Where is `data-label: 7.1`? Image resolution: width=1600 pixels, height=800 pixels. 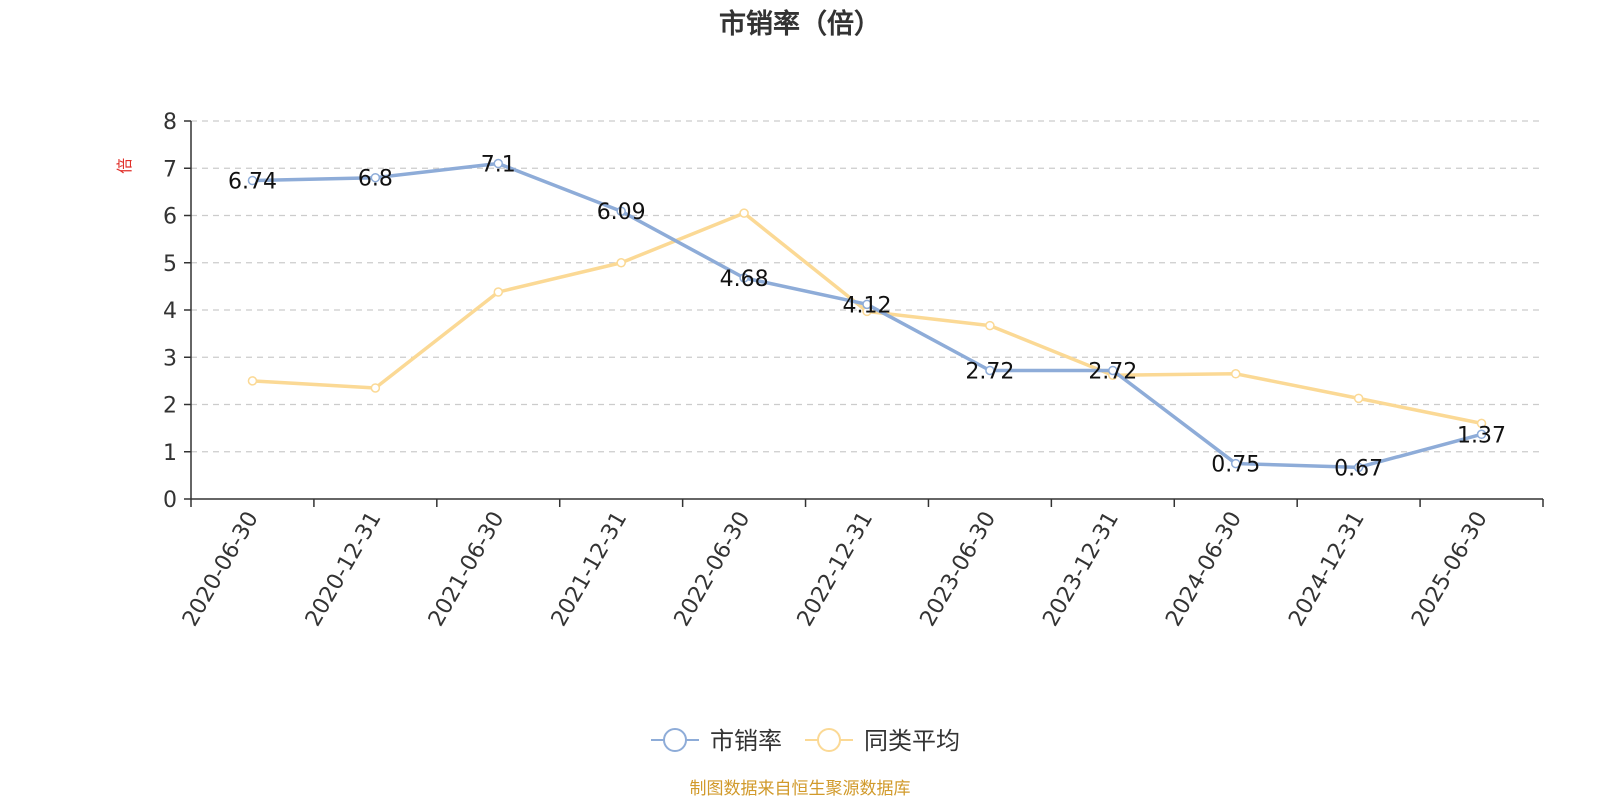 data-label: 7.1 is located at coordinates (498, 165).